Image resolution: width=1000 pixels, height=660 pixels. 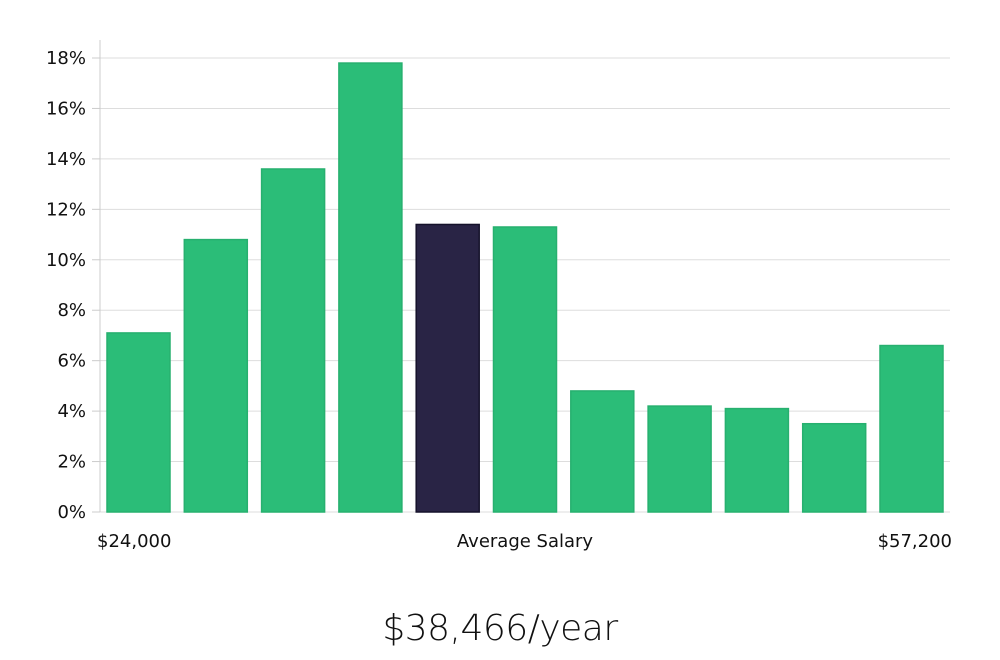 I want to click on ytick-label-14: 14%, so click(x=66, y=159).